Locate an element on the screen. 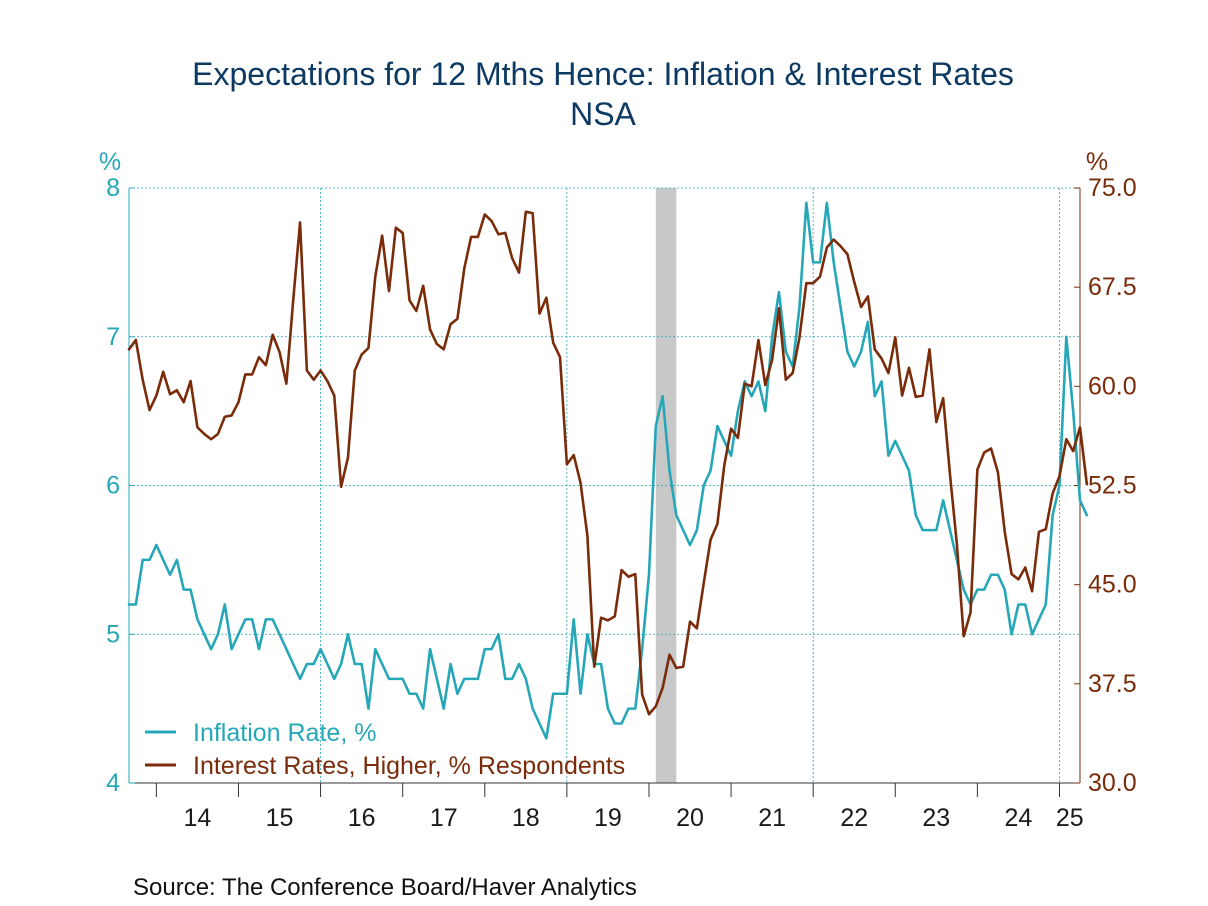 The width and height of the screenshot is (1208, 906). x-tick-label-23: 23 is located at coordinates (936, 818).